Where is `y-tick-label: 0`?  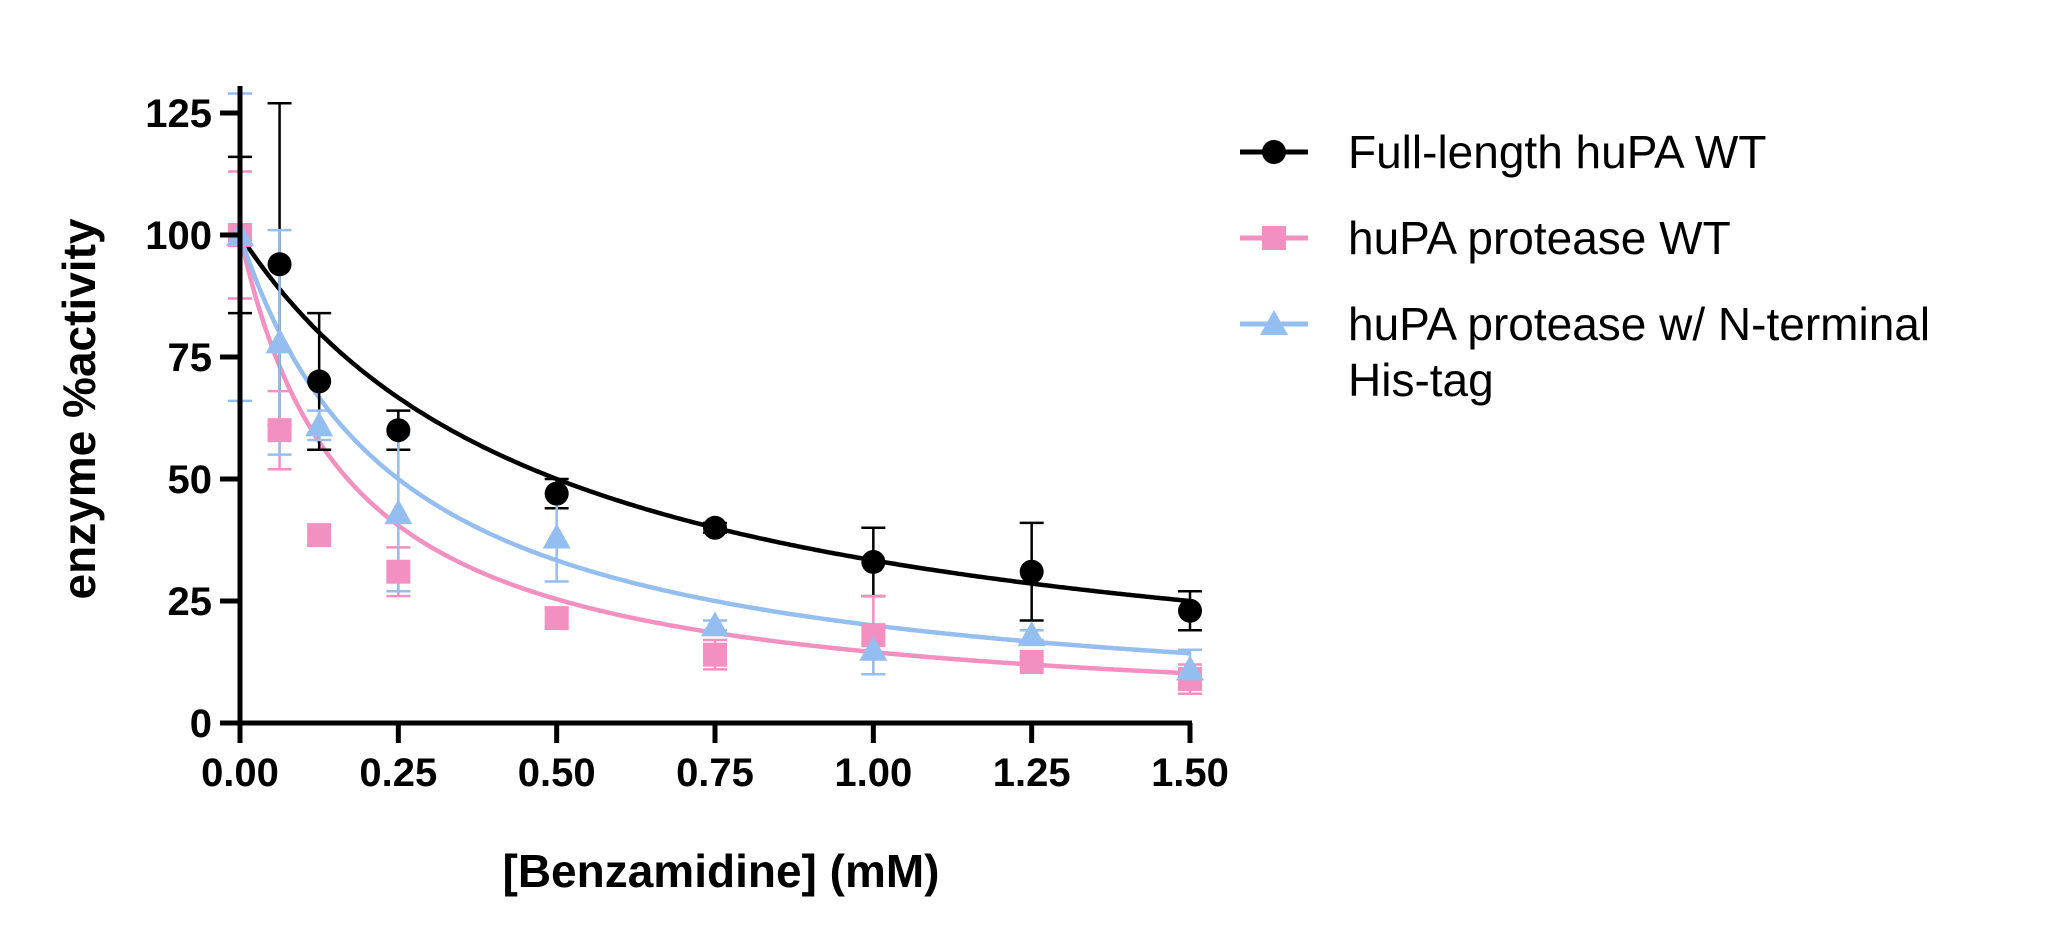 y-tick-label: 0 is located at coordinates (201, 724).